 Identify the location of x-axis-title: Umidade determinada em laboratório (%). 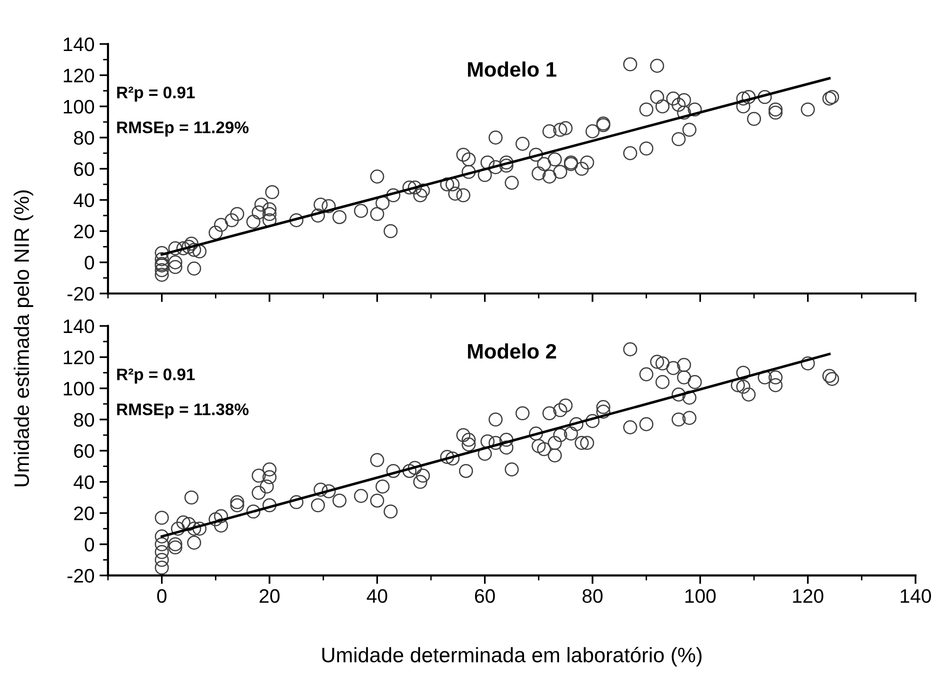
(512, 656).